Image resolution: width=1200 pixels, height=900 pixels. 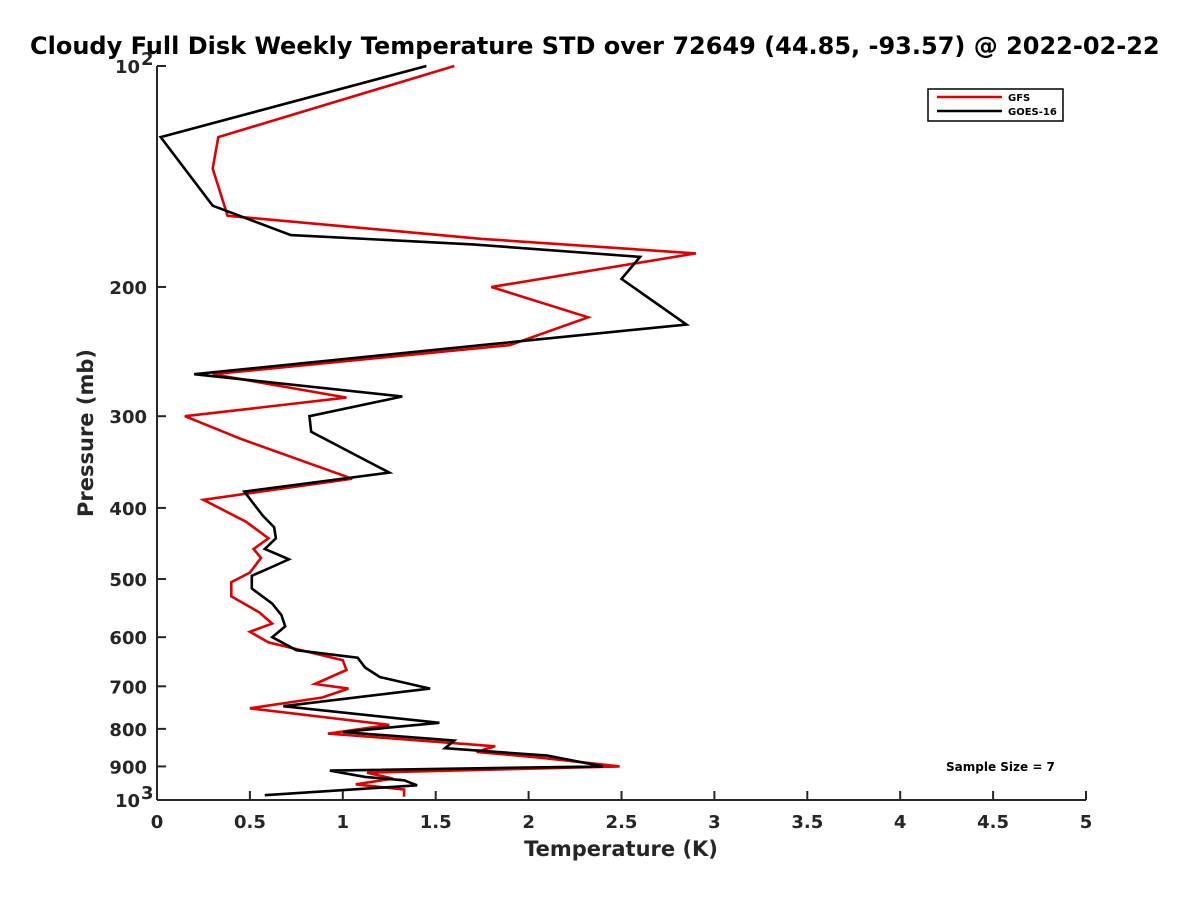 What do you see at coordinates (622, 822) in the screenshot?
I see `x-tick-label: 2.5` at bounding box center [622, 822].